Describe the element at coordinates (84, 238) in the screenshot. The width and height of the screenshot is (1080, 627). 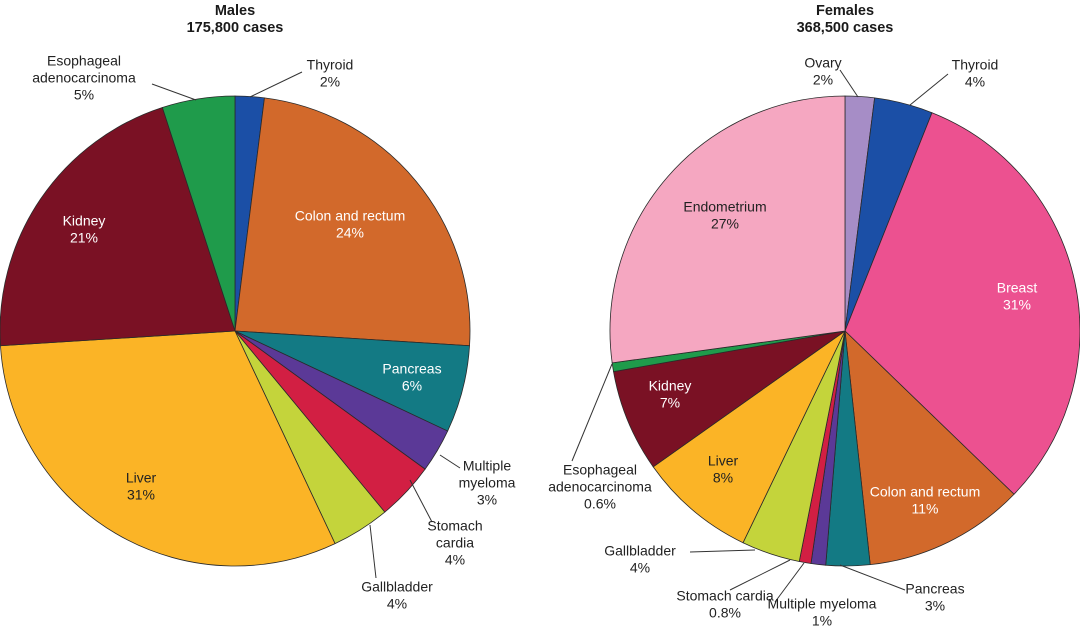
I see `slice-value: 21%` at that location.